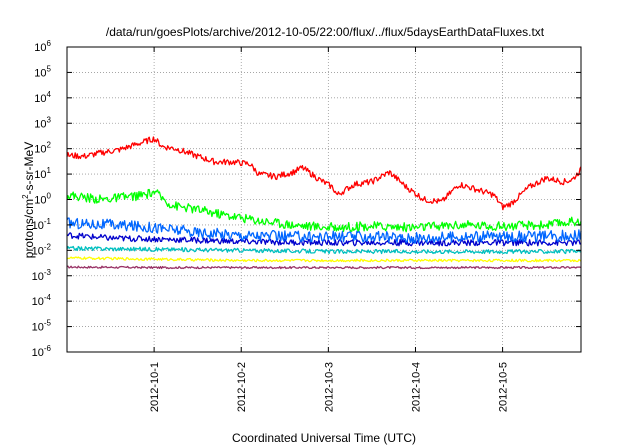 Image resolution: width=640 pixels, height=448 pixels. What do you see at coordinates (29, 228) in the screenshot?
I see `y-axis-label-base: protons/cm` at bounding box center [29, 228].